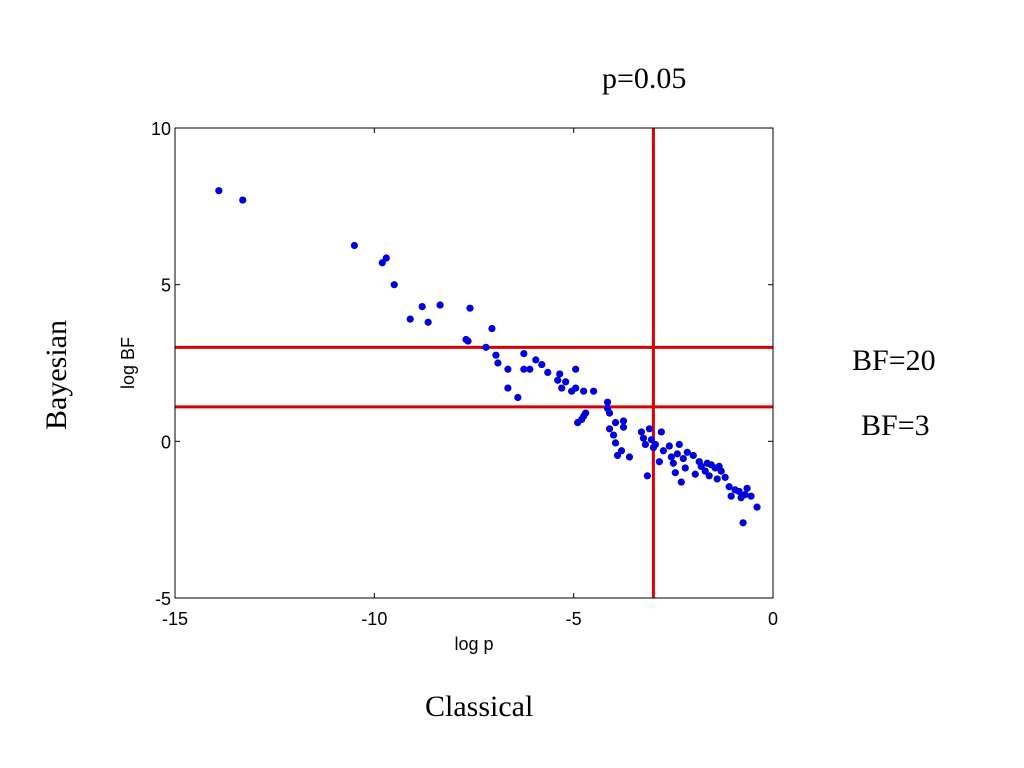 The height and width of the screenshot is (768, 1024). What do you see at coordinates (894, 360) in the screenshot?
I see `bf20-annotation: BF=20` at bounding box center [894, 360].